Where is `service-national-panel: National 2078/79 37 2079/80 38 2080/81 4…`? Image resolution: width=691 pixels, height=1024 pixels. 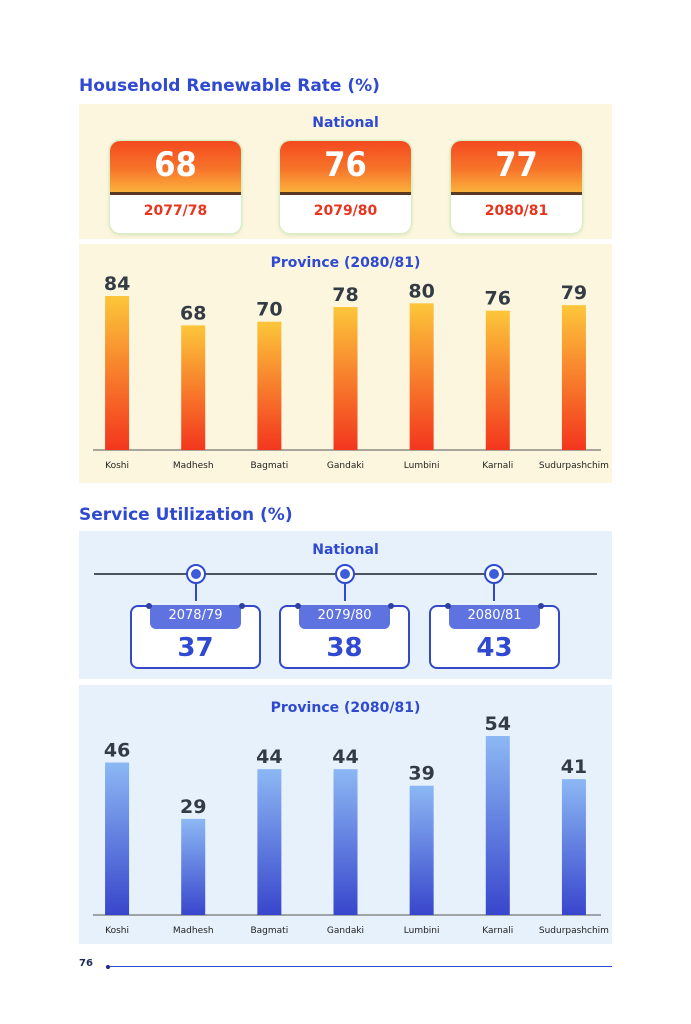
service-national-panel: National 2078/79 37 2079/80 38 2080/81 4… is located at coordinates (345, 605).